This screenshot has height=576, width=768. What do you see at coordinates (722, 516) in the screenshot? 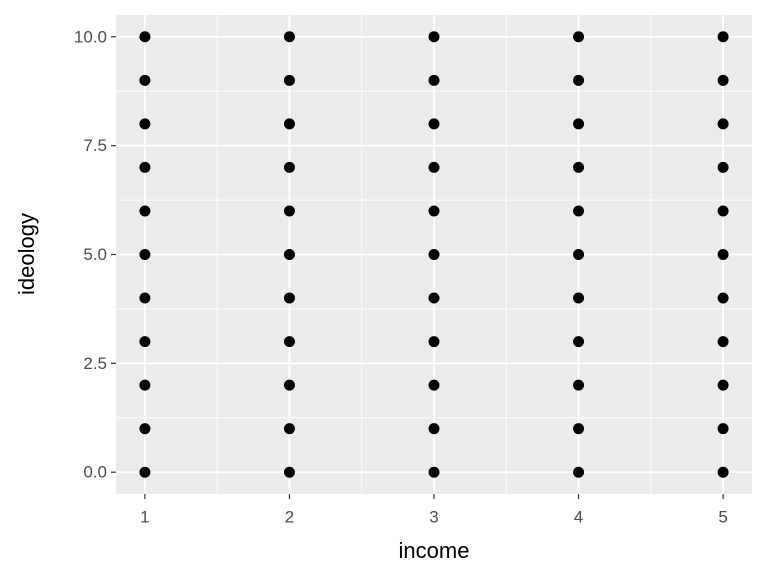
I see `x-tick-label: 5` at bounding box center [722, 516].